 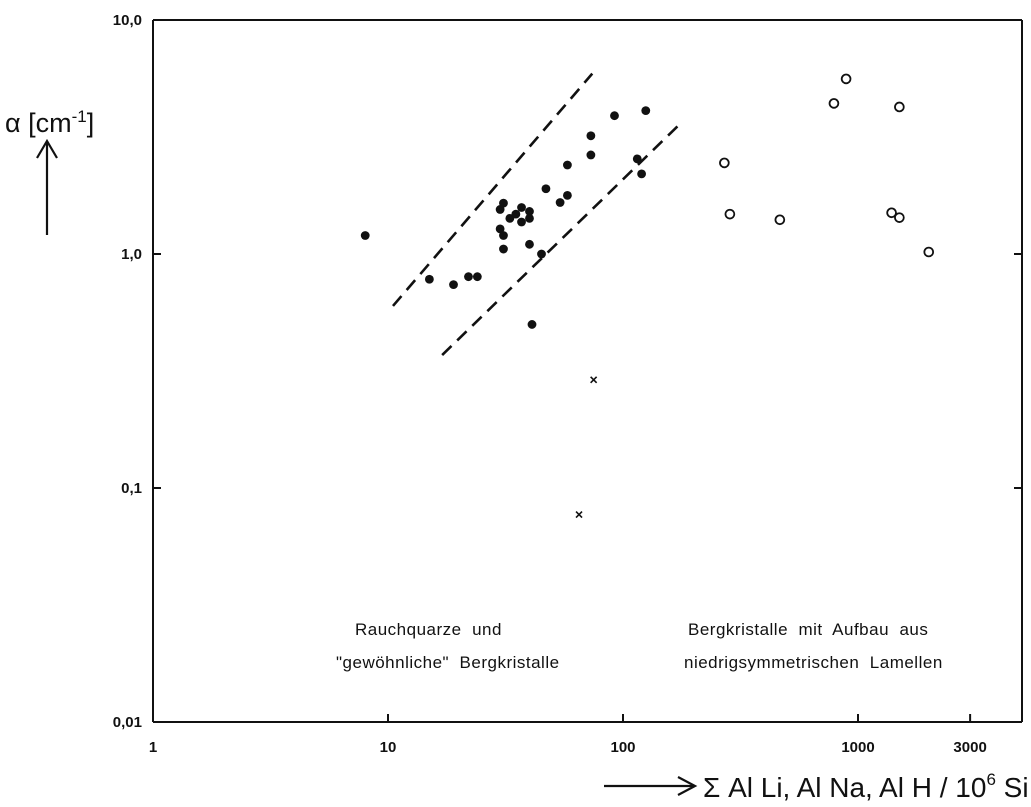 I want to click on y-axis-label-main: α [cm, so click(x=38, y=123).